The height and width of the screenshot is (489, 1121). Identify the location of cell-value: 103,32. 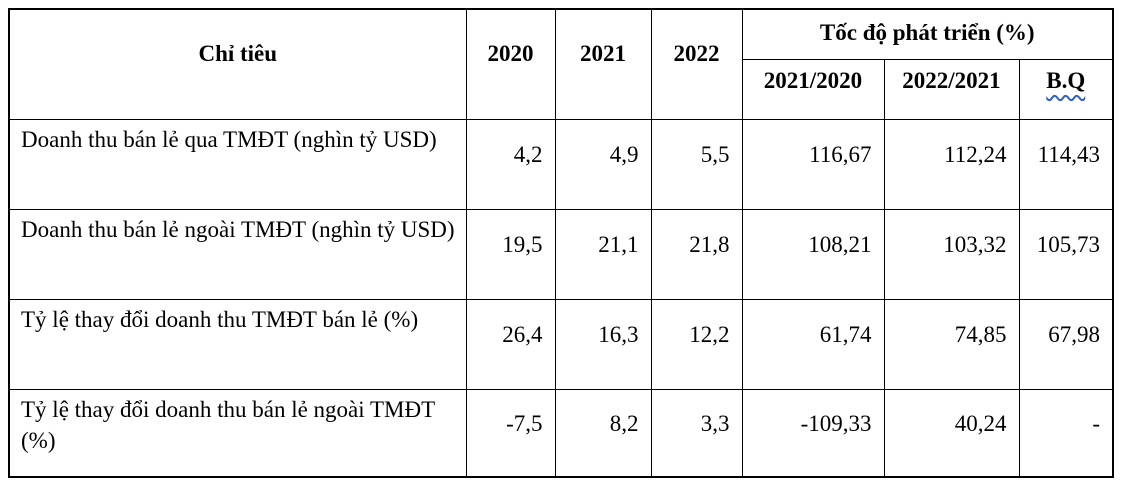
(951, 254).